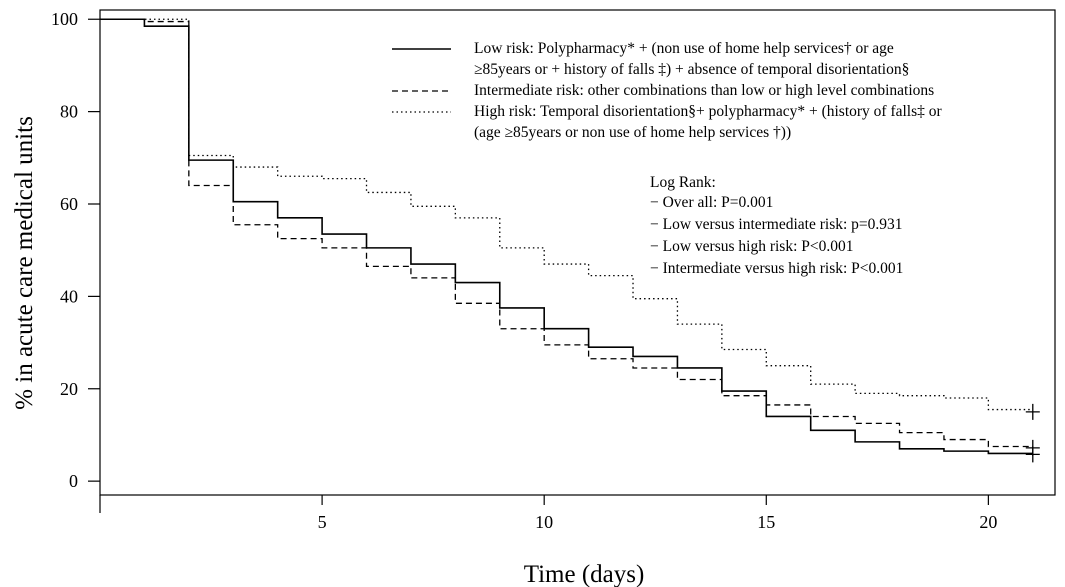  Describe the element at coordinates (69, 112) in the screenshot. I see `y-tick-label: 80` at that location.